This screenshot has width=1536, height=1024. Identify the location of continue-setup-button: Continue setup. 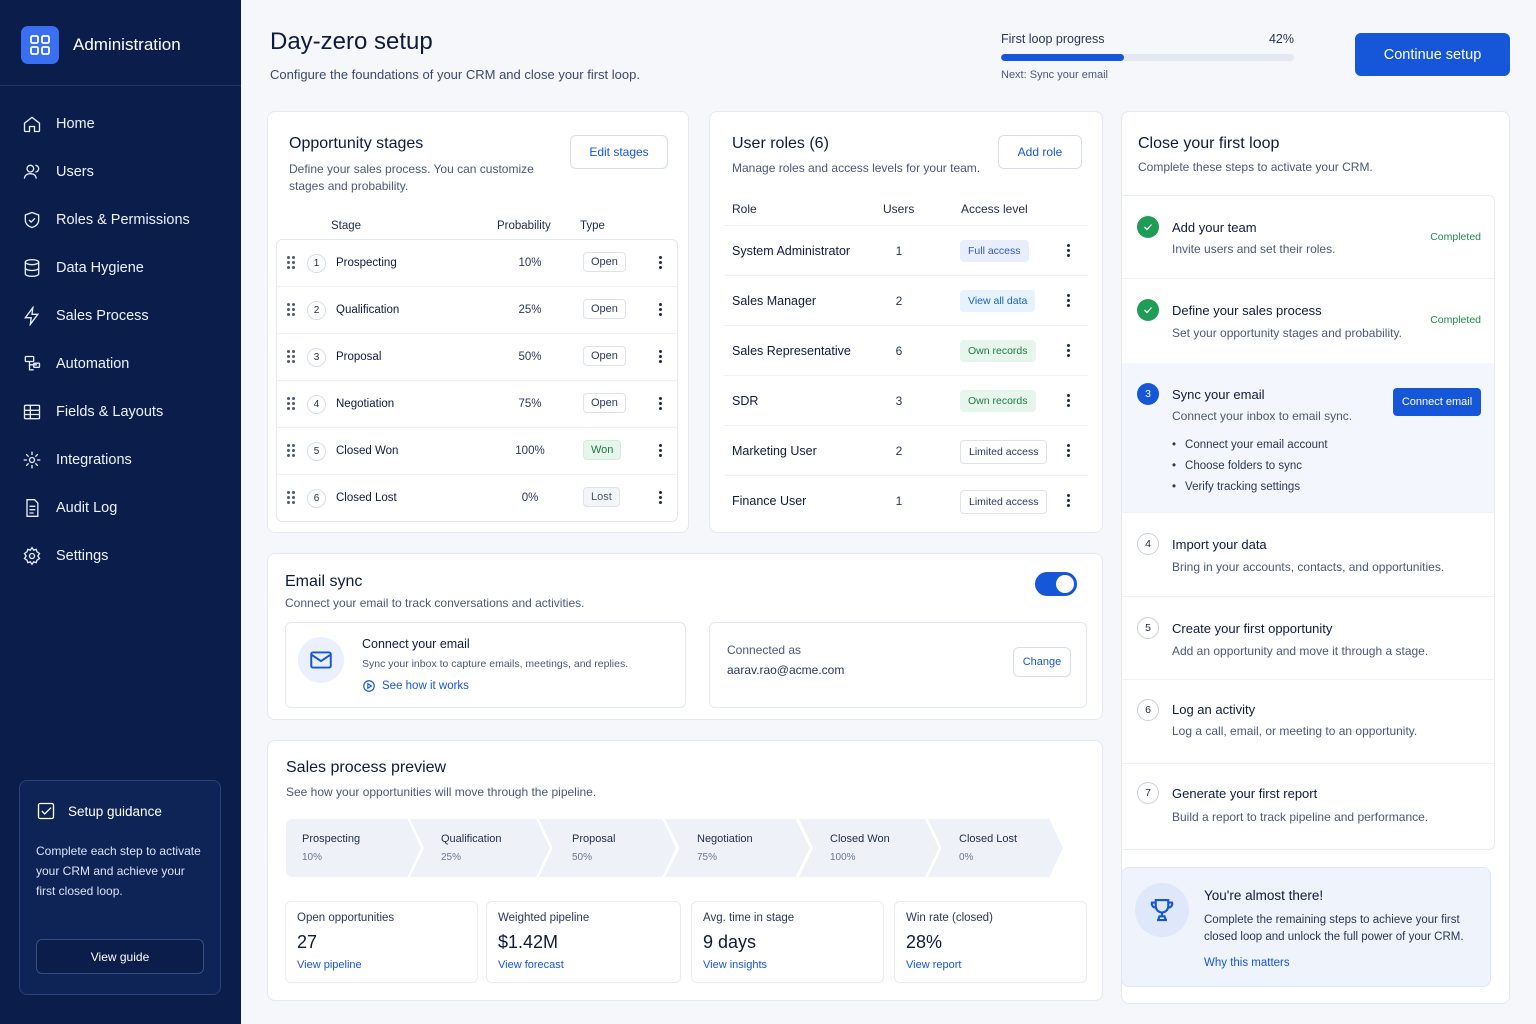
(1432, 54).